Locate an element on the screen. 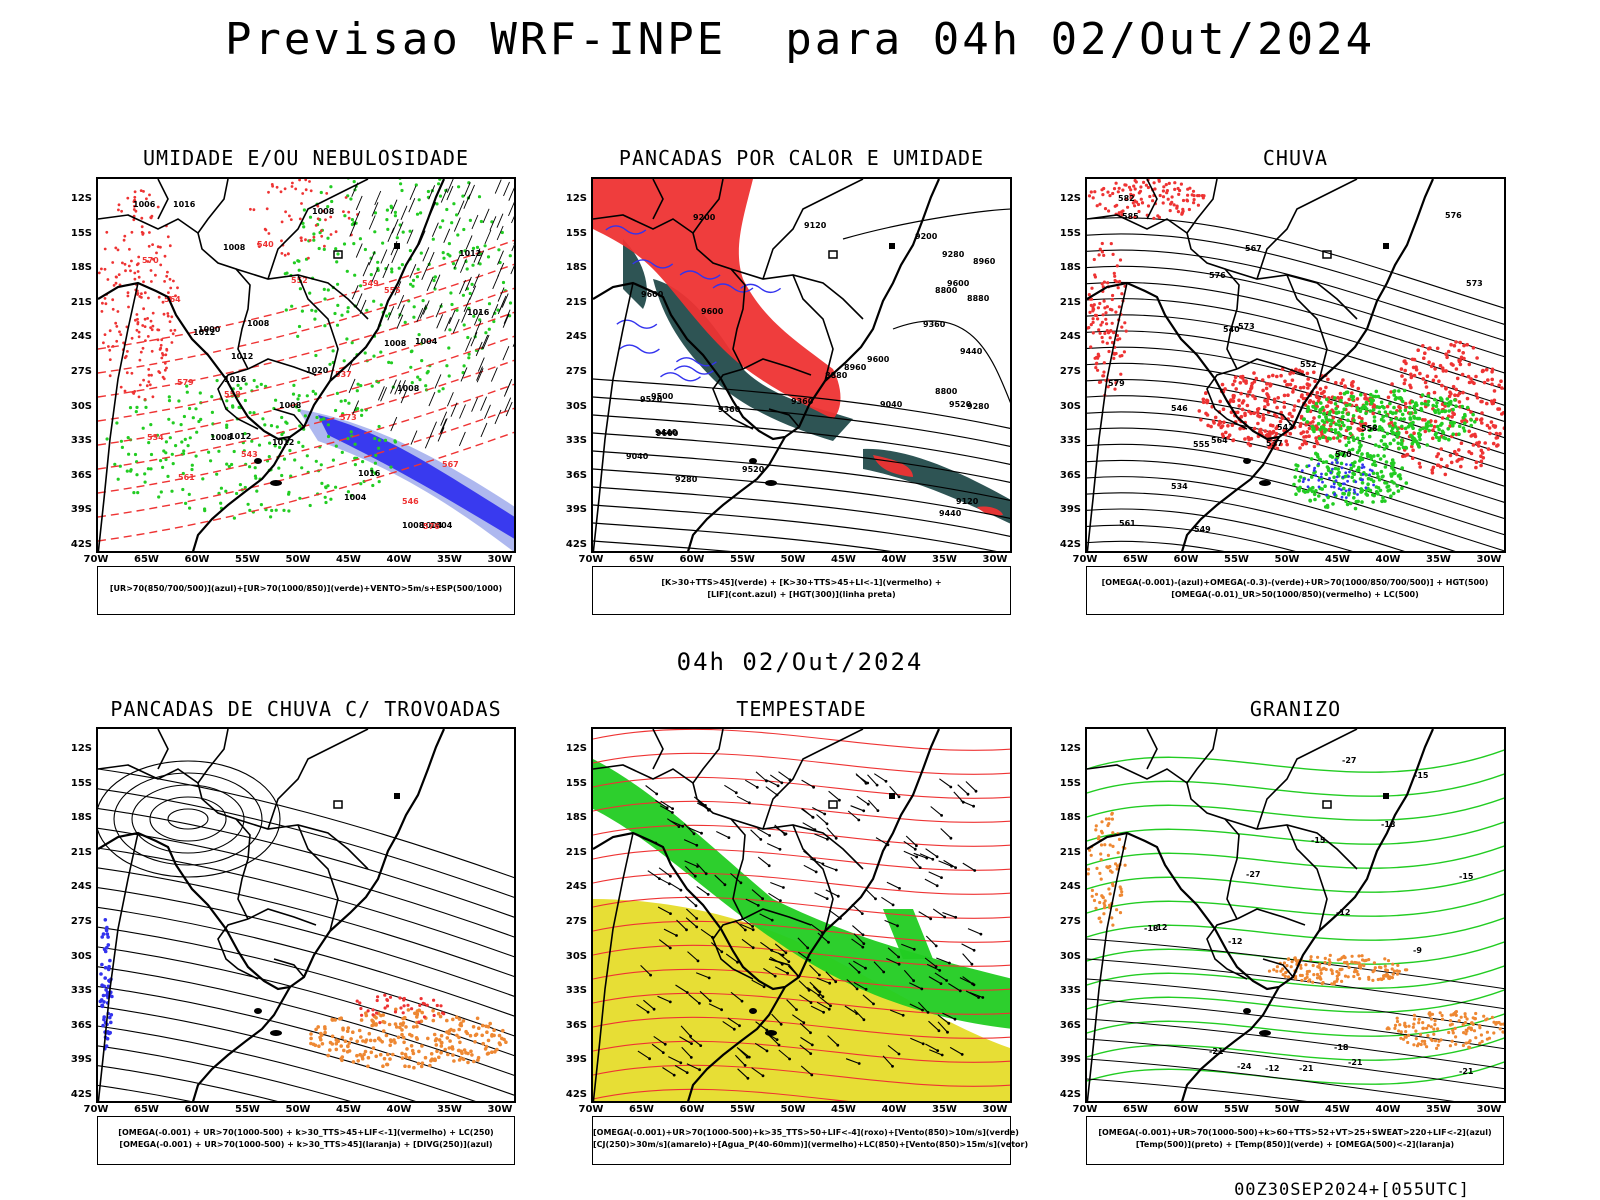 This screenshot has height=1200, width=1600. wind-vectors is located at coordinates (430, 314).